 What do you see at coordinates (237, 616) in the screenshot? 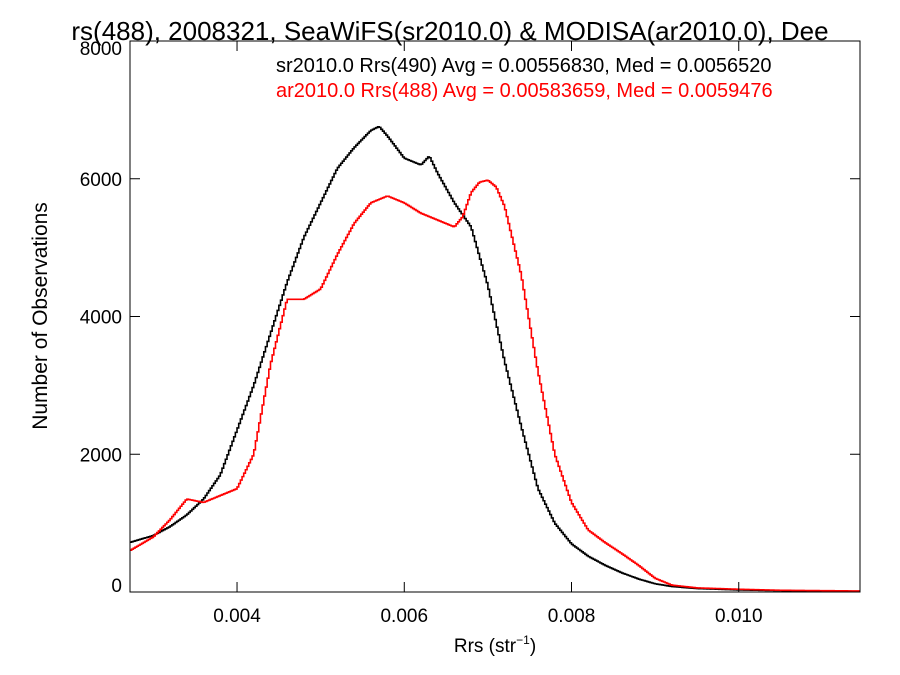
I see `x-tick-label: 0.004` at bounding box center [237, 616].